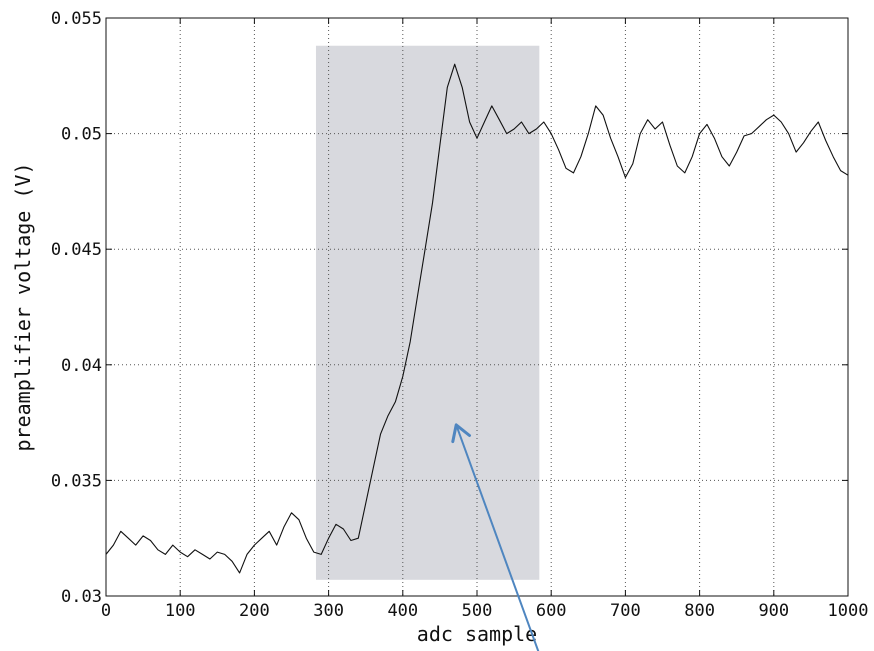  What do you see at coordinates (848, 611) in the screenshot?
I see `x-tick-label: 1000` at bounding box center [848, 611].